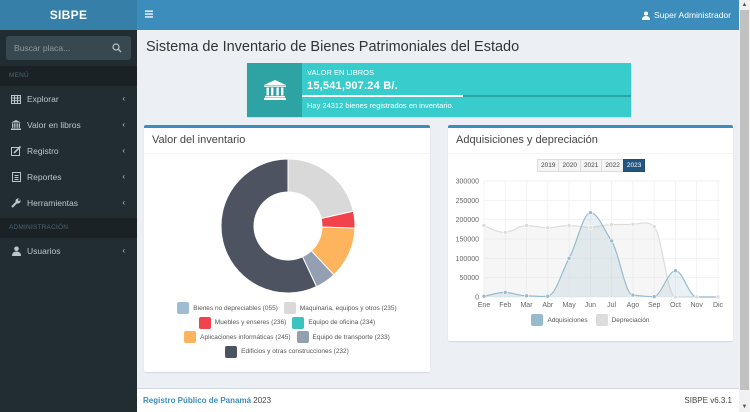 This screenshot has height=412, width=750. Describe the element at coordinates (68, 177) in the screenshot. I see `sidebar-item-reportes: Reportes ‹` at that location.